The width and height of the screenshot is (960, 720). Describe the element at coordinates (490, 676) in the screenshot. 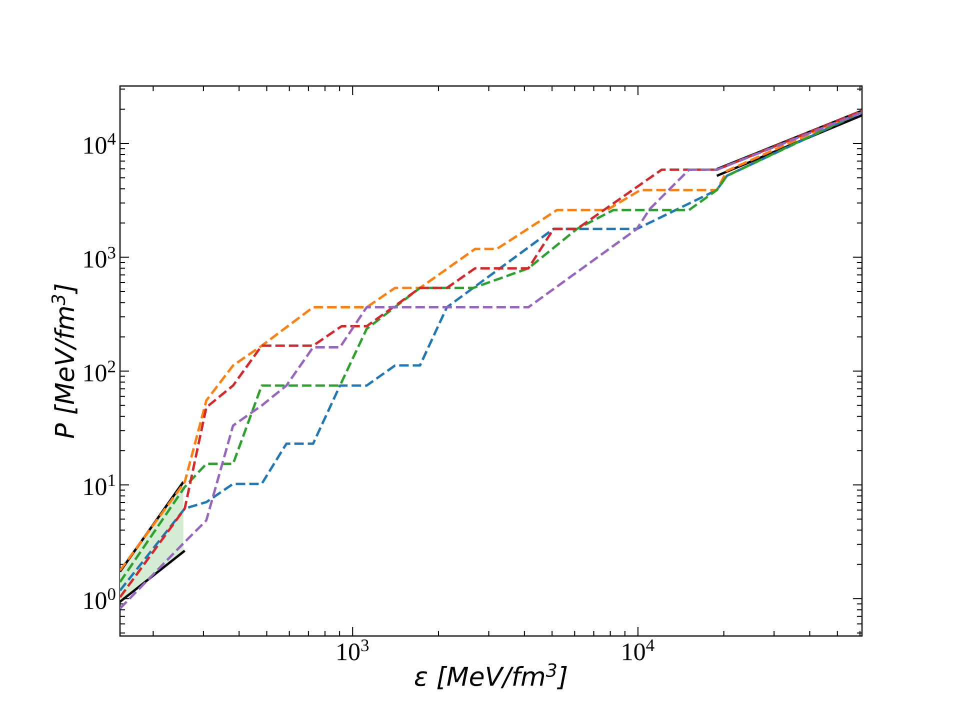

I see `x-axis-title: ε [MeV/fm$^{3}$]` at that location.